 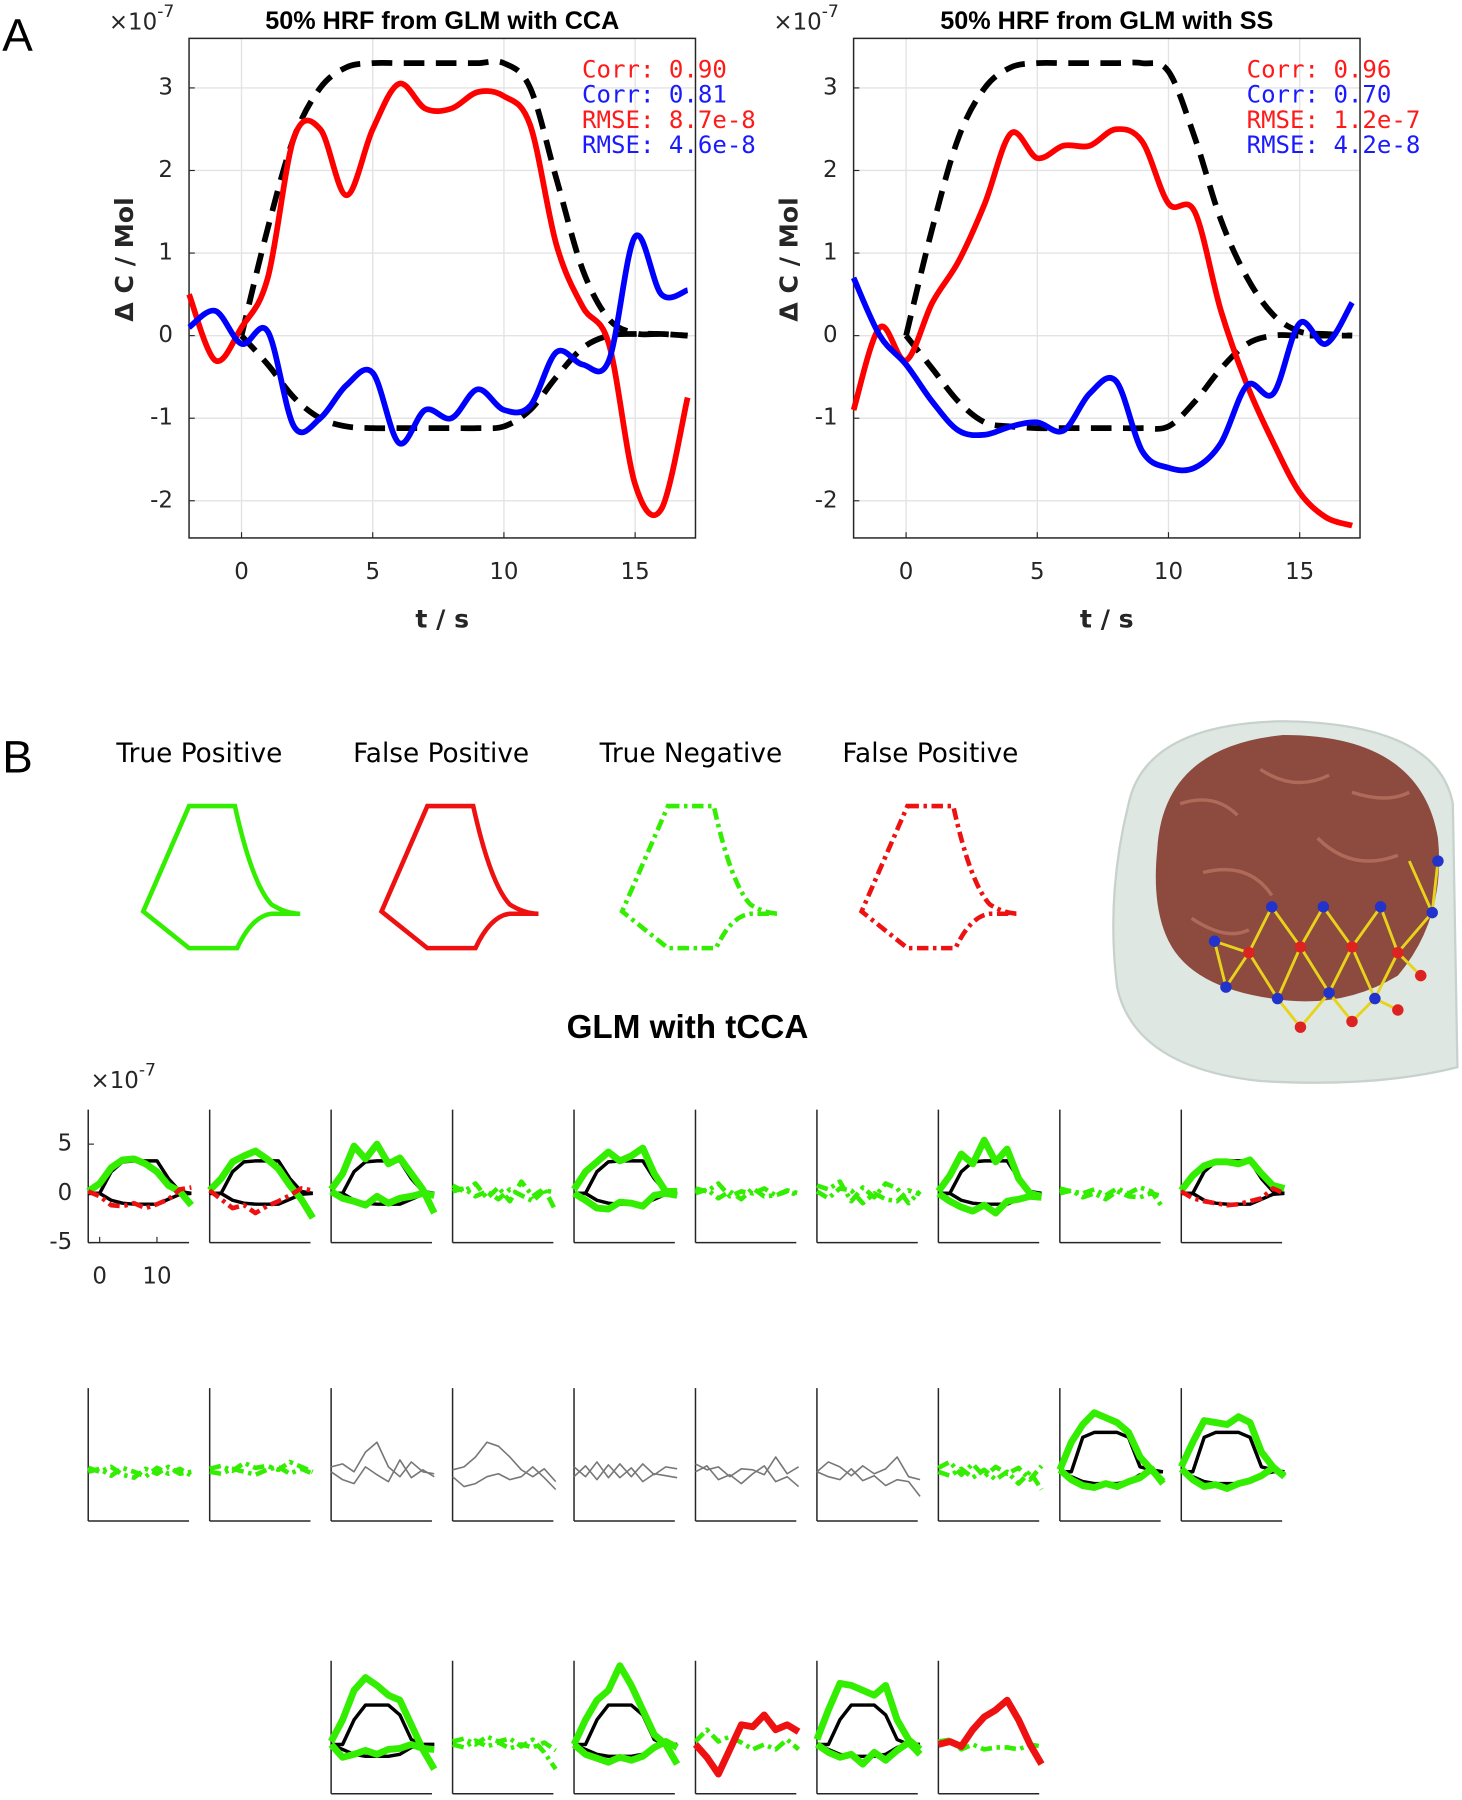 I want to click on legend-label: True Positive, so click(x=198, y=754).